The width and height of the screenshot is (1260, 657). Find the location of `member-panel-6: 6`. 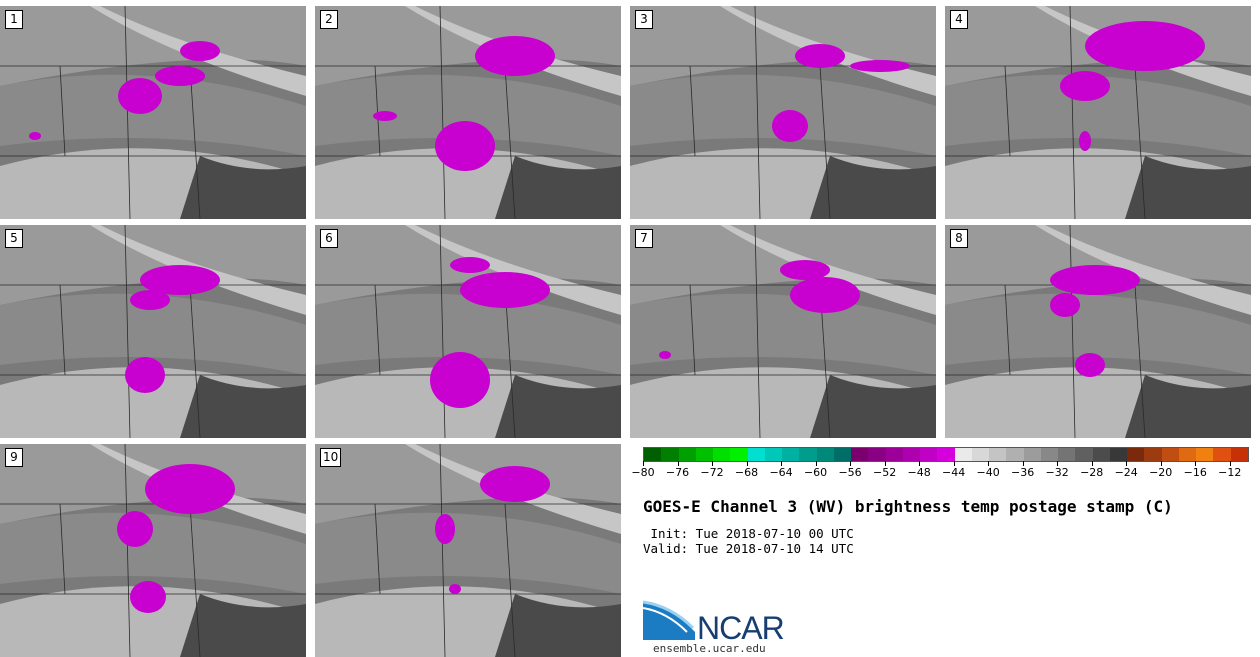

member-panel-6: 6 is located at coordinates (468, 331).